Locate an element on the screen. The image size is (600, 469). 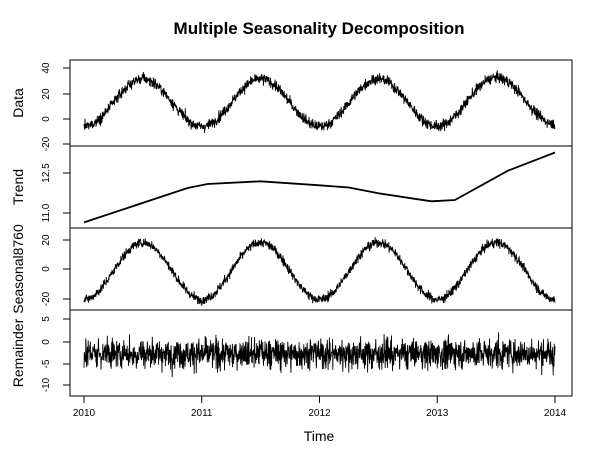
panel-remainder-label: Remainder is located at coordinates (18, 352).